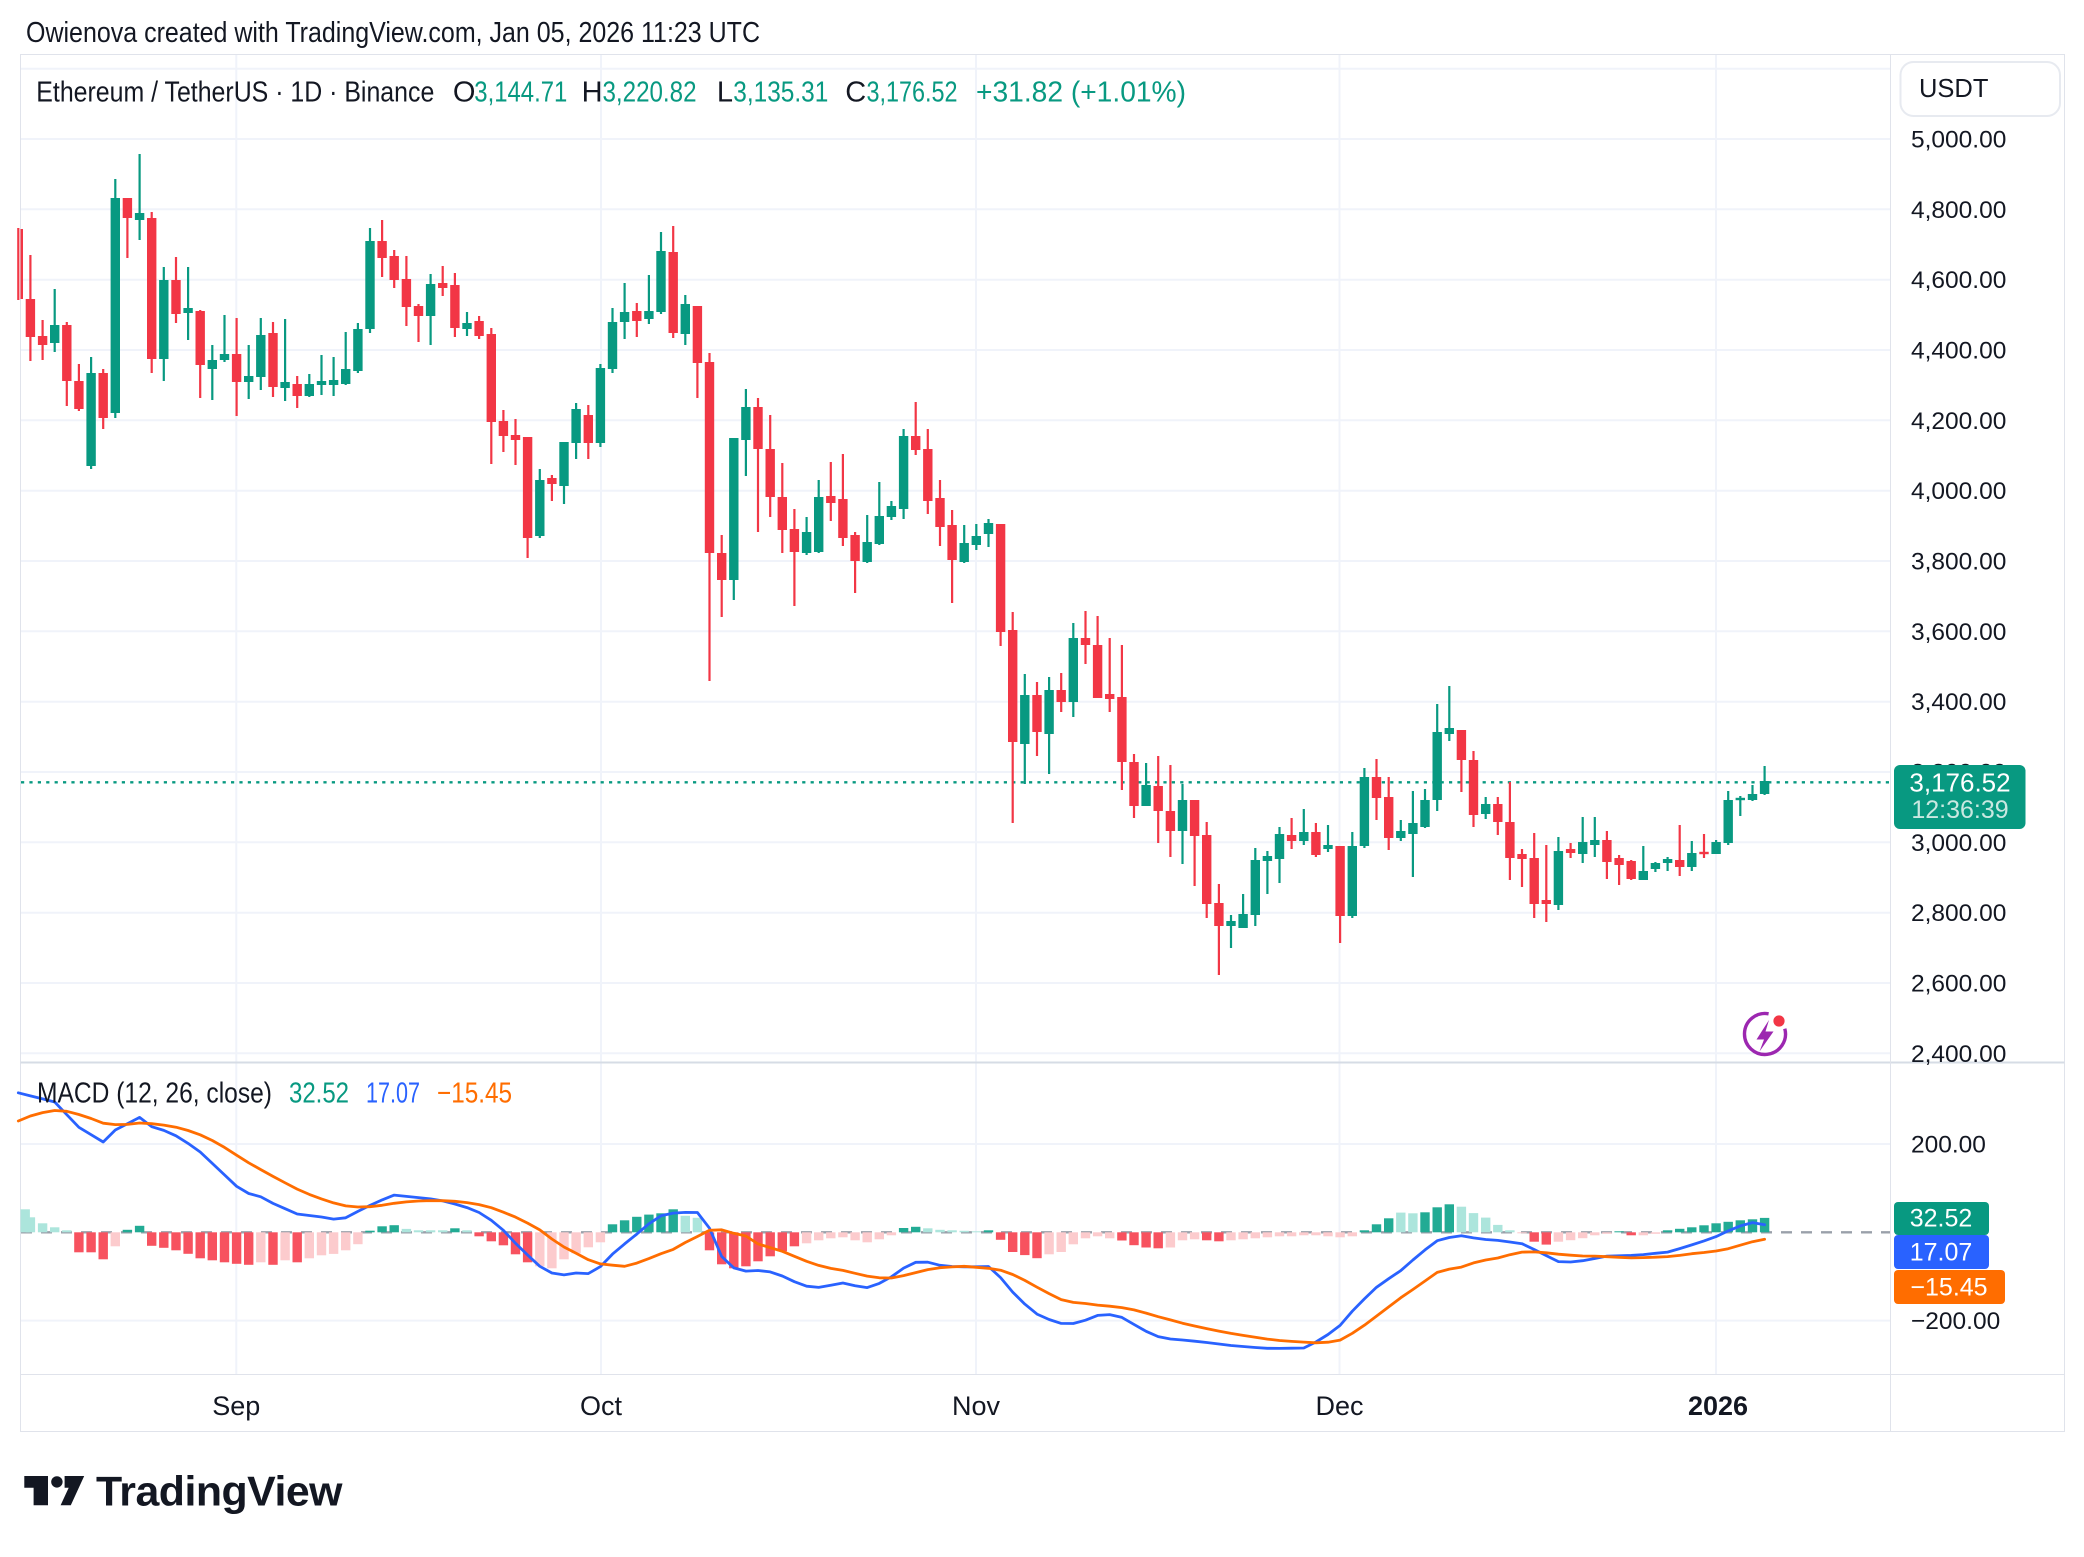 This screenshot has height=1557, width=2084. I want to click on svg-text: H, so click(592, 93).